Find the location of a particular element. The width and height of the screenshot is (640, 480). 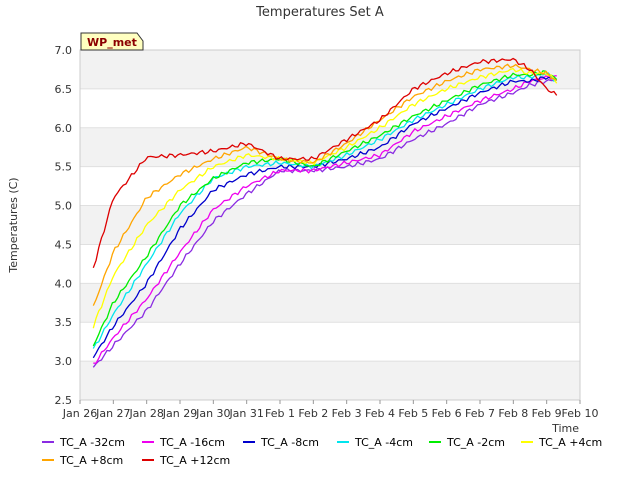

legend-label: TC_A +4cm is located at coordinates (570, 442).